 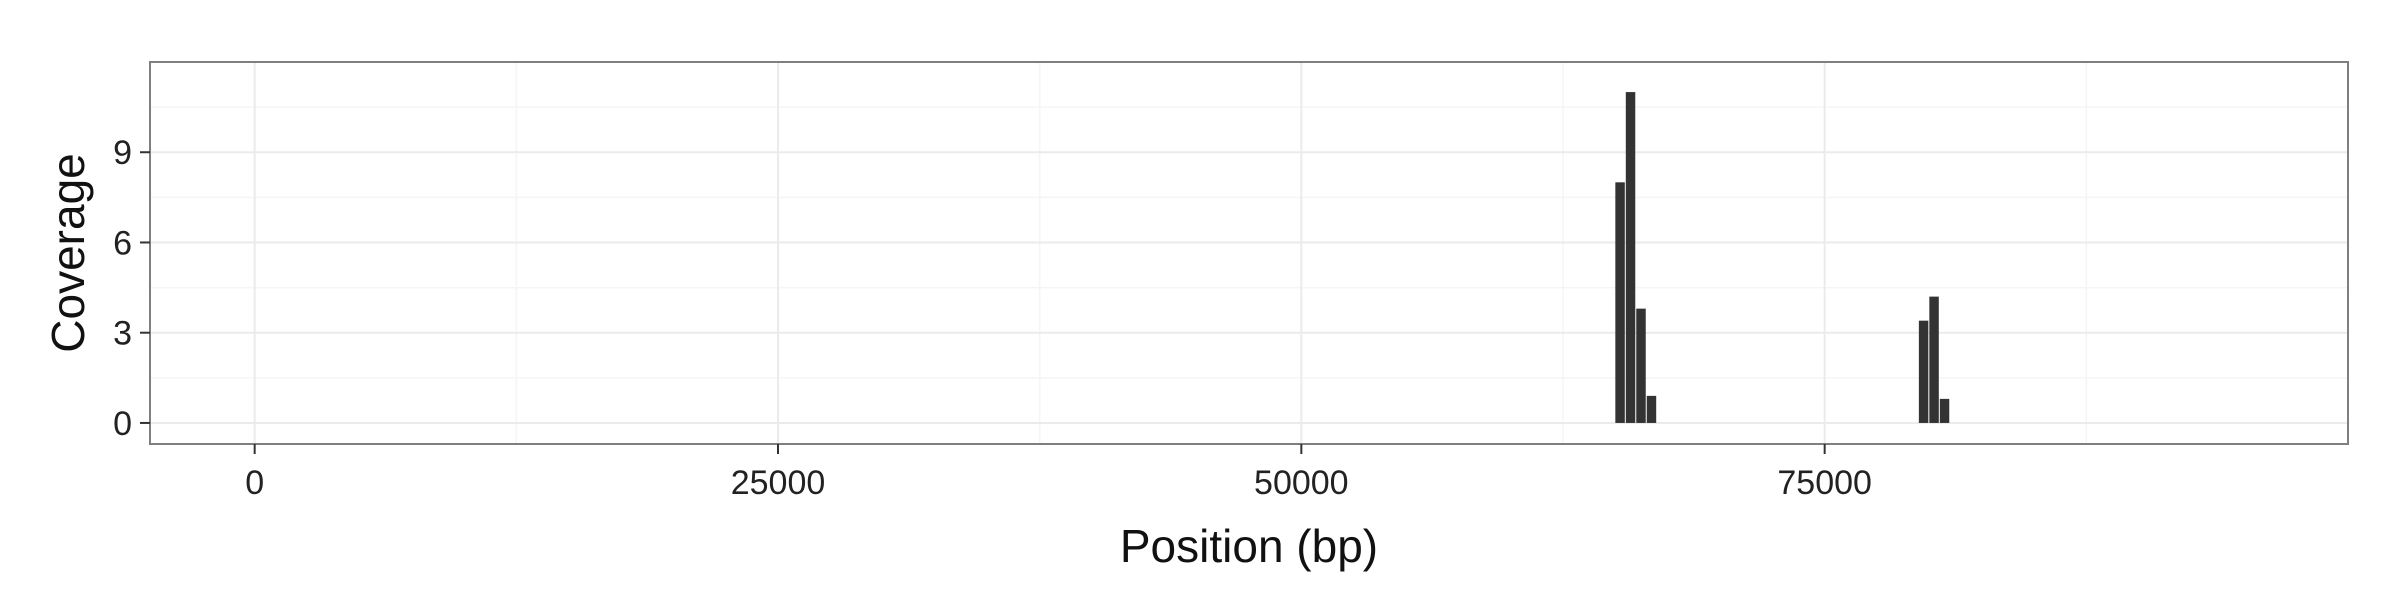 What do you see at coordinates (1249, 546) in the screenshot?
I see `x-axis-title: Position (bp)` at bounding box center [1249, 546].